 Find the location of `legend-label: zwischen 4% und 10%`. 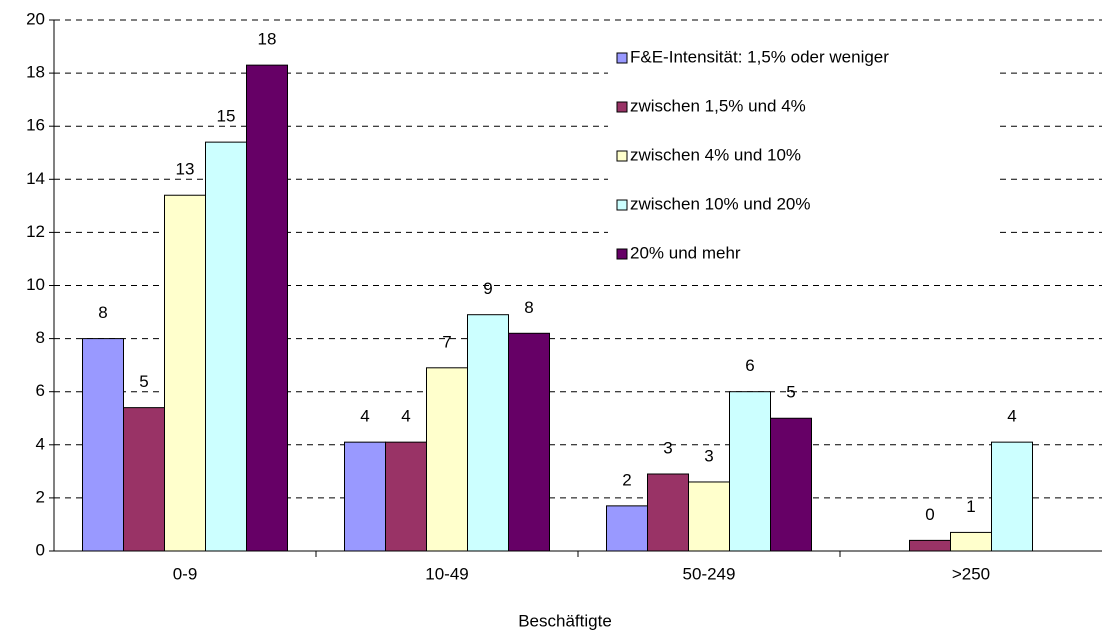

legend-label: zwischen 4% und 10% is located at coordinates (715, 154).